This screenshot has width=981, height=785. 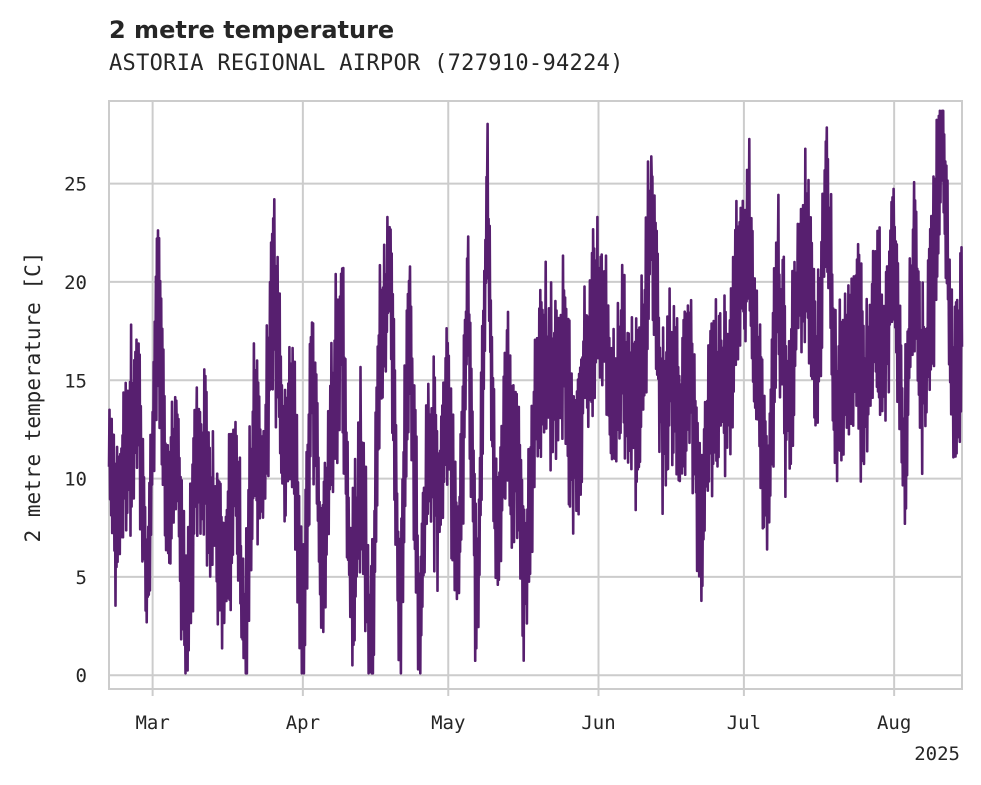 What do you see at coordinates (937, 754) in the screenshot?
I see `x-axis-year-label: 2025` at bounding box center [937, 754].